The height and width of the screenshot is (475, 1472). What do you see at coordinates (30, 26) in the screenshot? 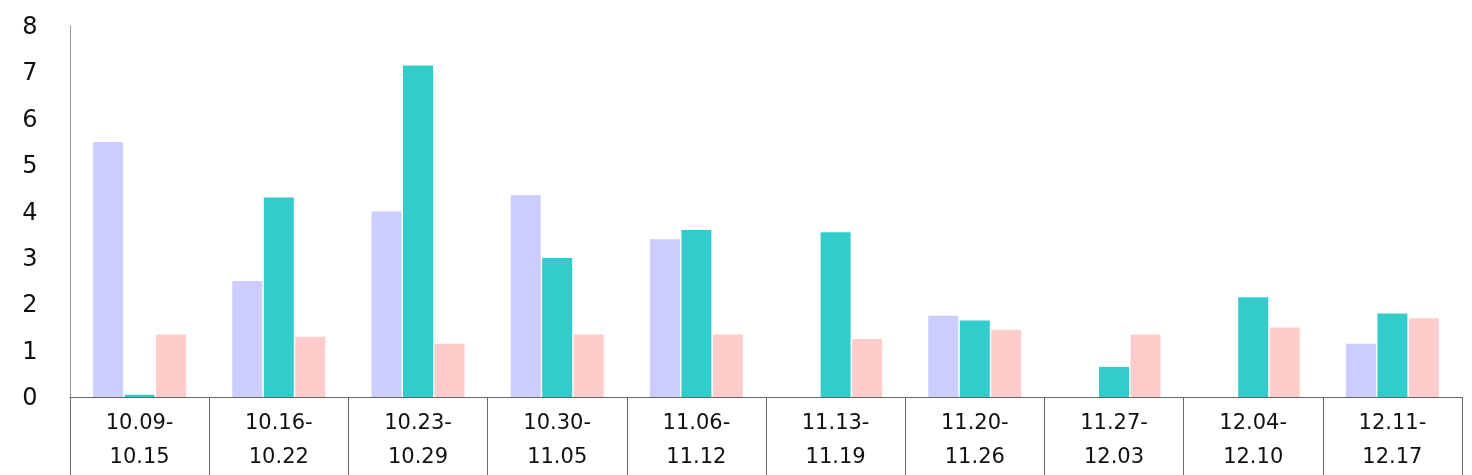
I see `y-tick-label: 8` at bounding box center [30, 26].